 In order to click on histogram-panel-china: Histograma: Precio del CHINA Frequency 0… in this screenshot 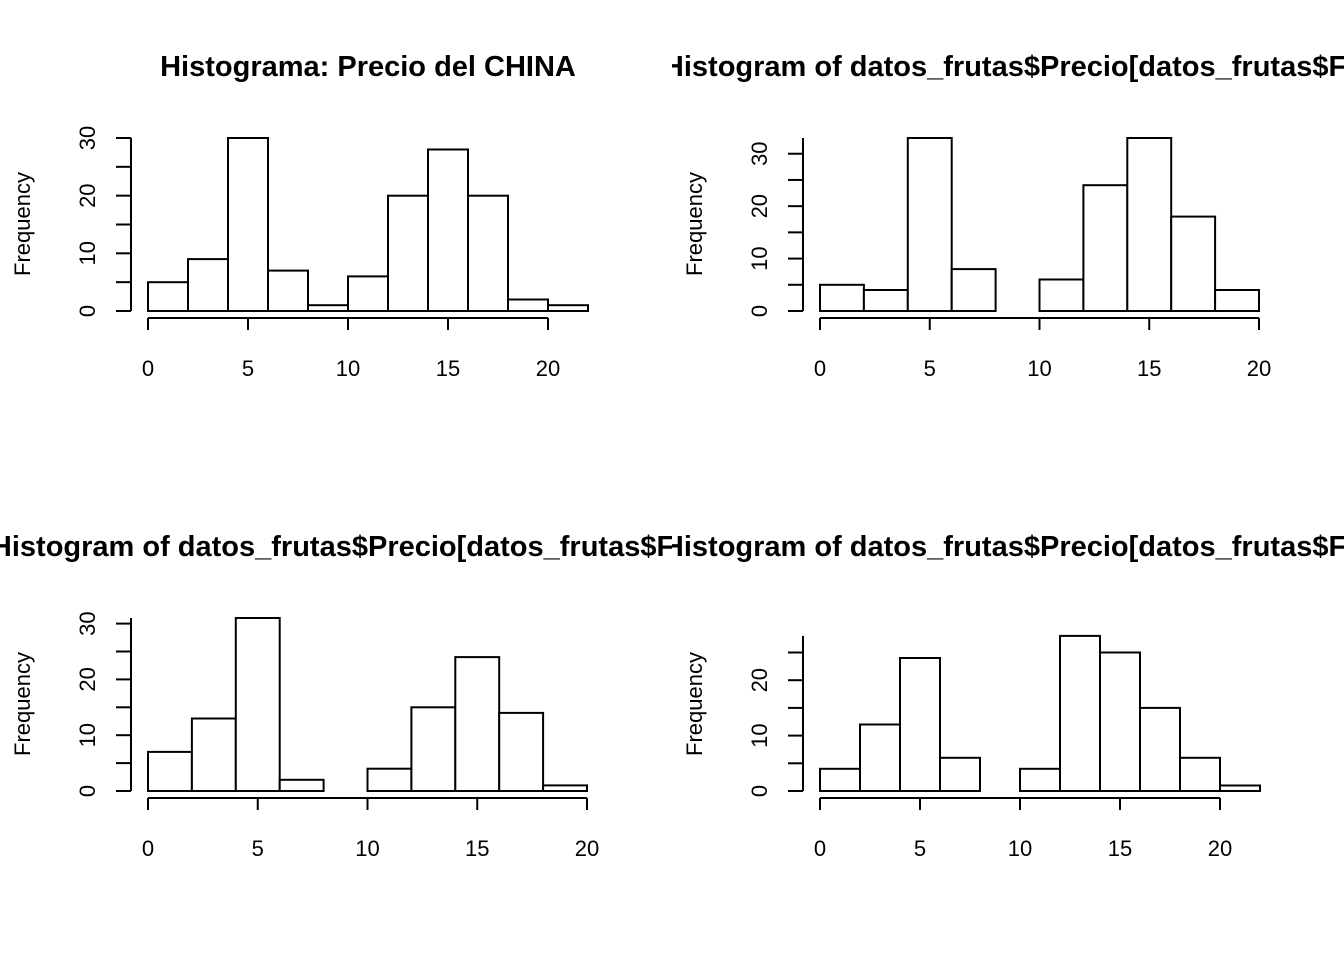, I will do `click(299, 216)`.